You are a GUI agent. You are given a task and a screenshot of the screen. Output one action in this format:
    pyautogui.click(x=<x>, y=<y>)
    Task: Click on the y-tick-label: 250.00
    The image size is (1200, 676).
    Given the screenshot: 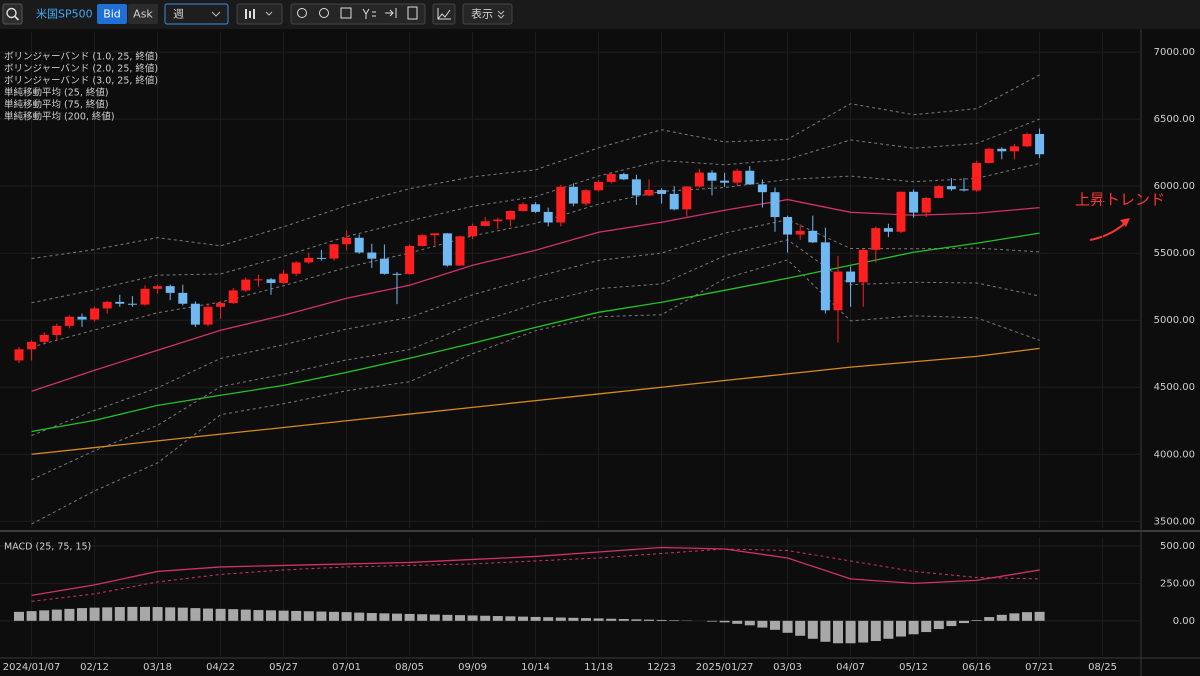 What is the action you would take?
    pyautogui.click(x=1177, y=583)
    